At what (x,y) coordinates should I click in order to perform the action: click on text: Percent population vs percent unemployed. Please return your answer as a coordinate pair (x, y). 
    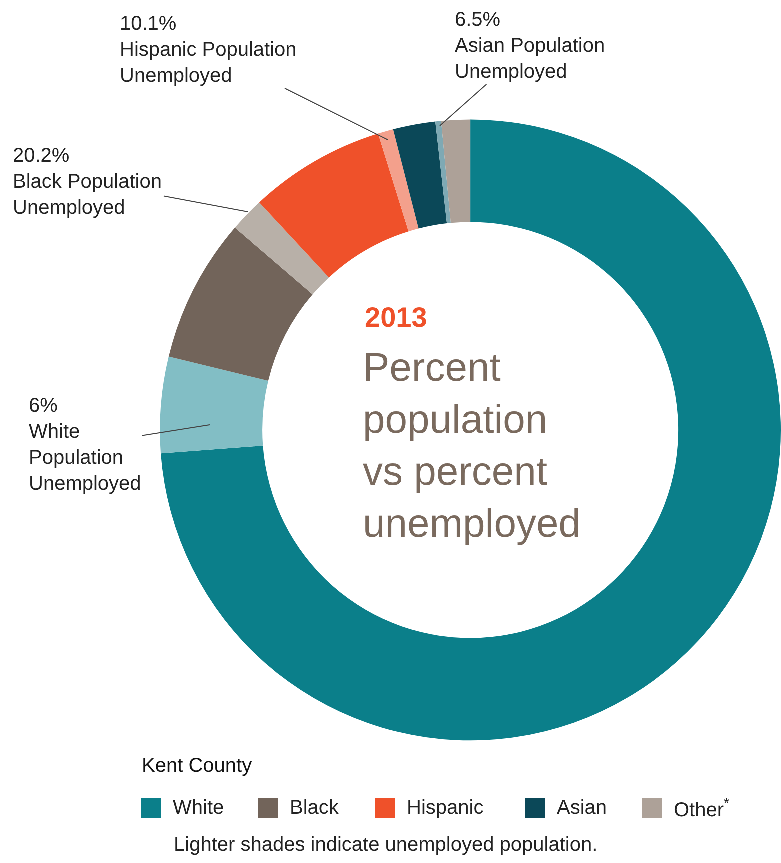
    Looking at the image, I should click on (472, 446).